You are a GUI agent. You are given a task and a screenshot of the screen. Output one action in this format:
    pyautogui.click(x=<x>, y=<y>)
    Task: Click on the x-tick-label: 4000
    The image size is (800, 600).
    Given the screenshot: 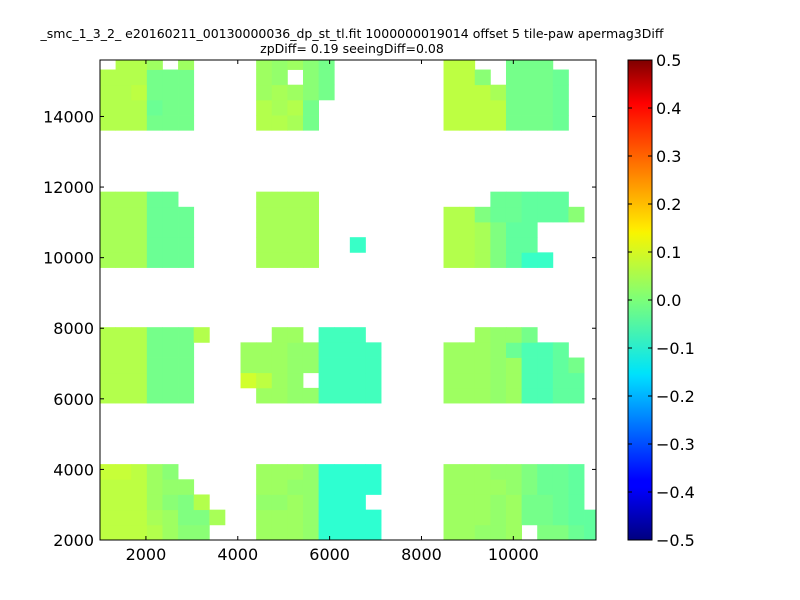 What is the action you would take?
    pyautogui.click(x=237, y=554)
    